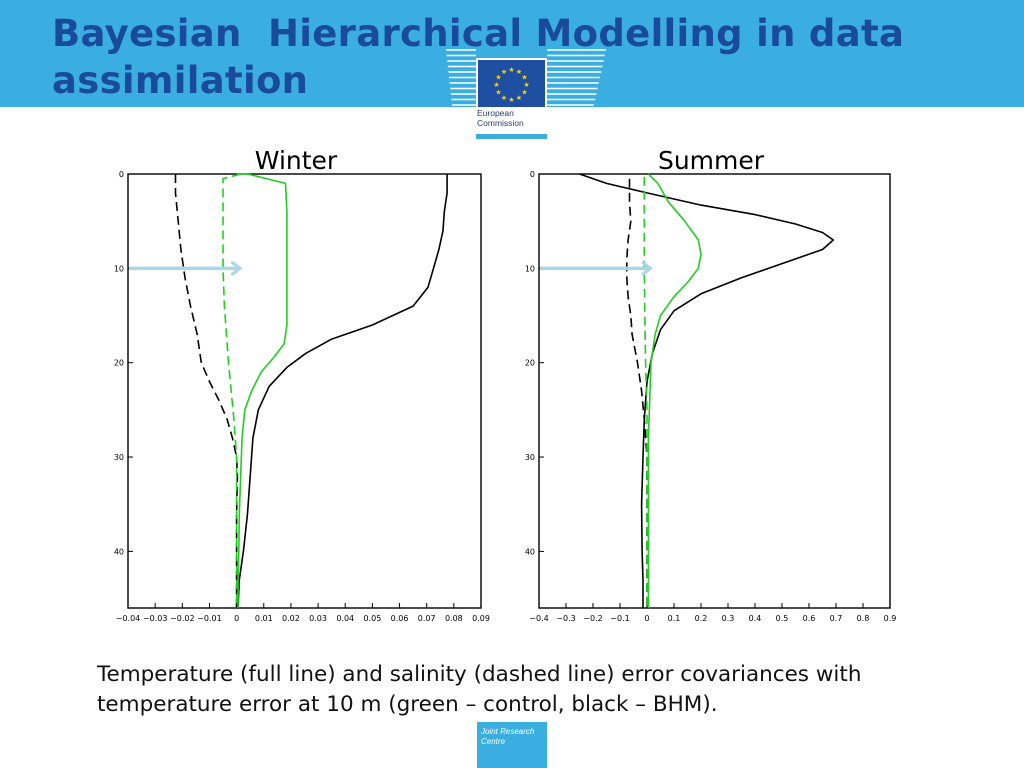 The image size is (1024, 768). Describe the element at coordinates (372, 618) in the screenshot. I see `x-tick-label: 0.05` at that location.